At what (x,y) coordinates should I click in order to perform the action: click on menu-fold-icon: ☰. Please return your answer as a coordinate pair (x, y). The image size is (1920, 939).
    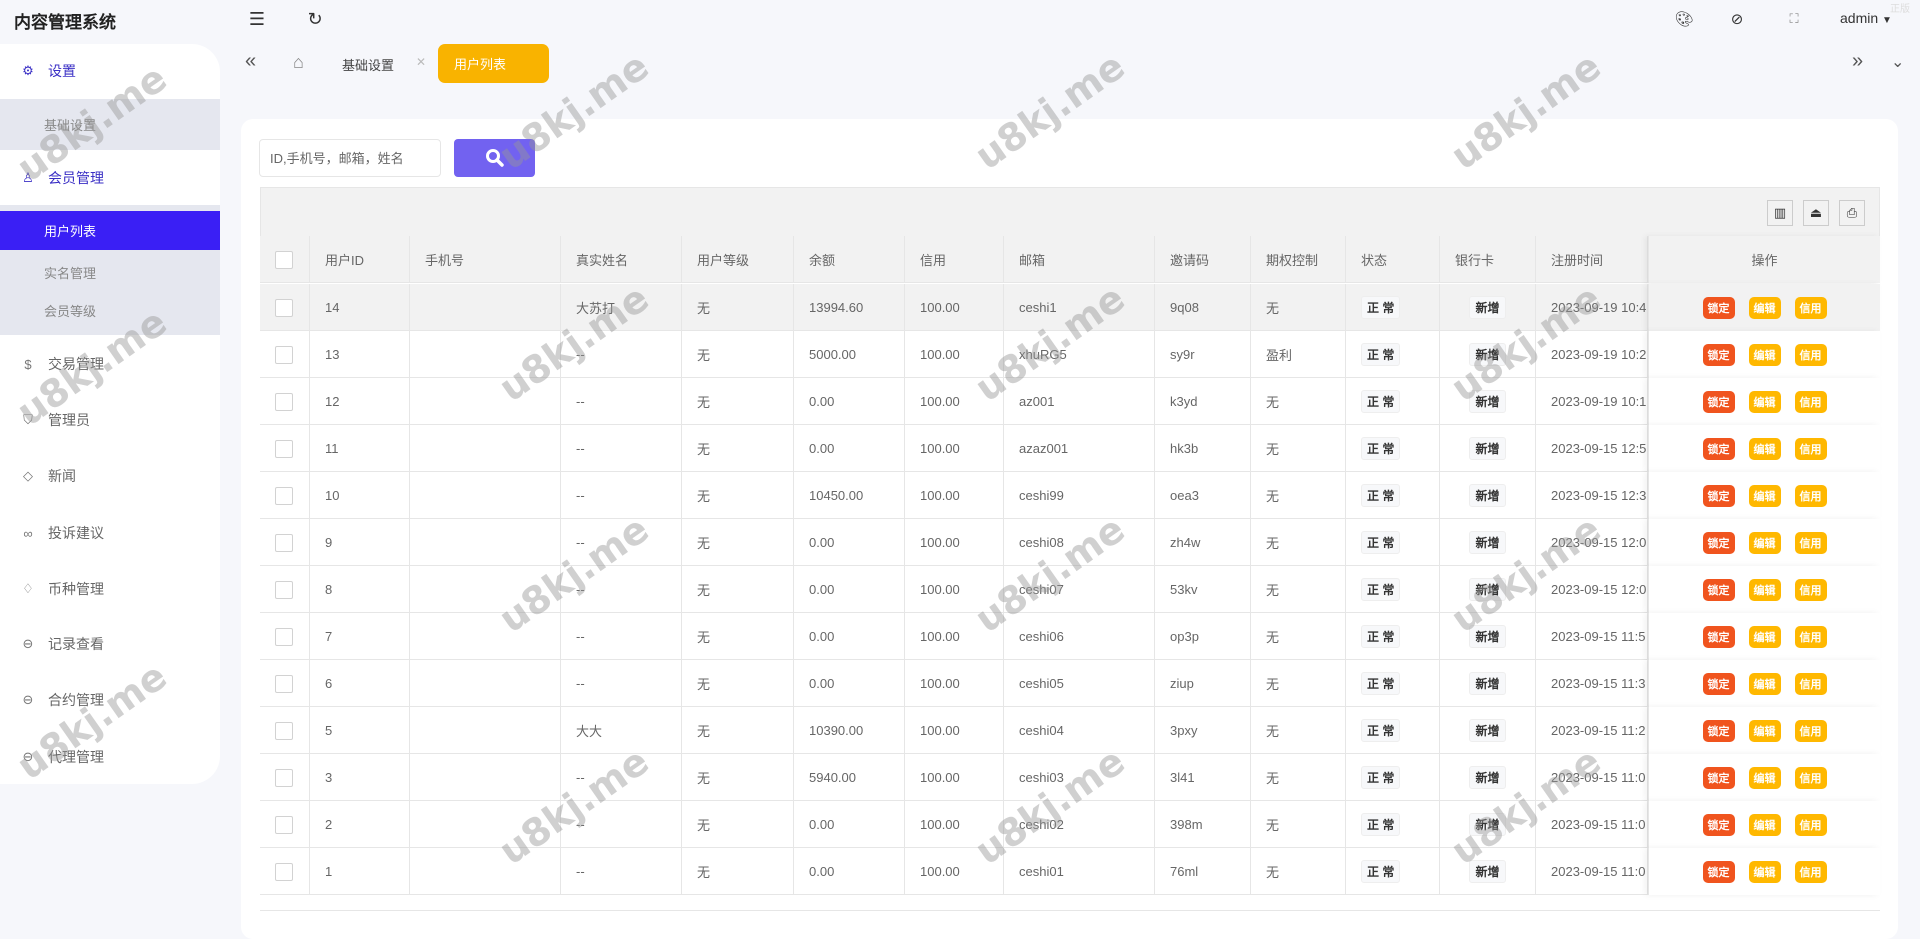
    Looking at the image, I should click on (257, 18).